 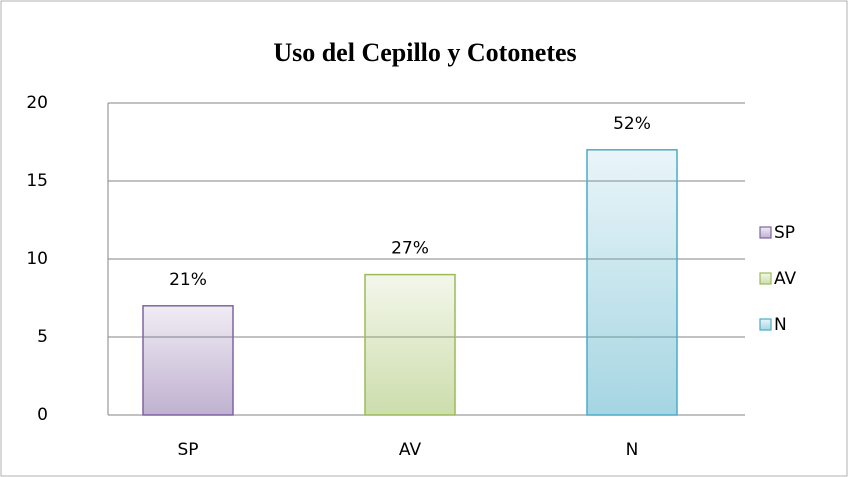 I want to click on legend-label: SP, so click(x=784, y=233).